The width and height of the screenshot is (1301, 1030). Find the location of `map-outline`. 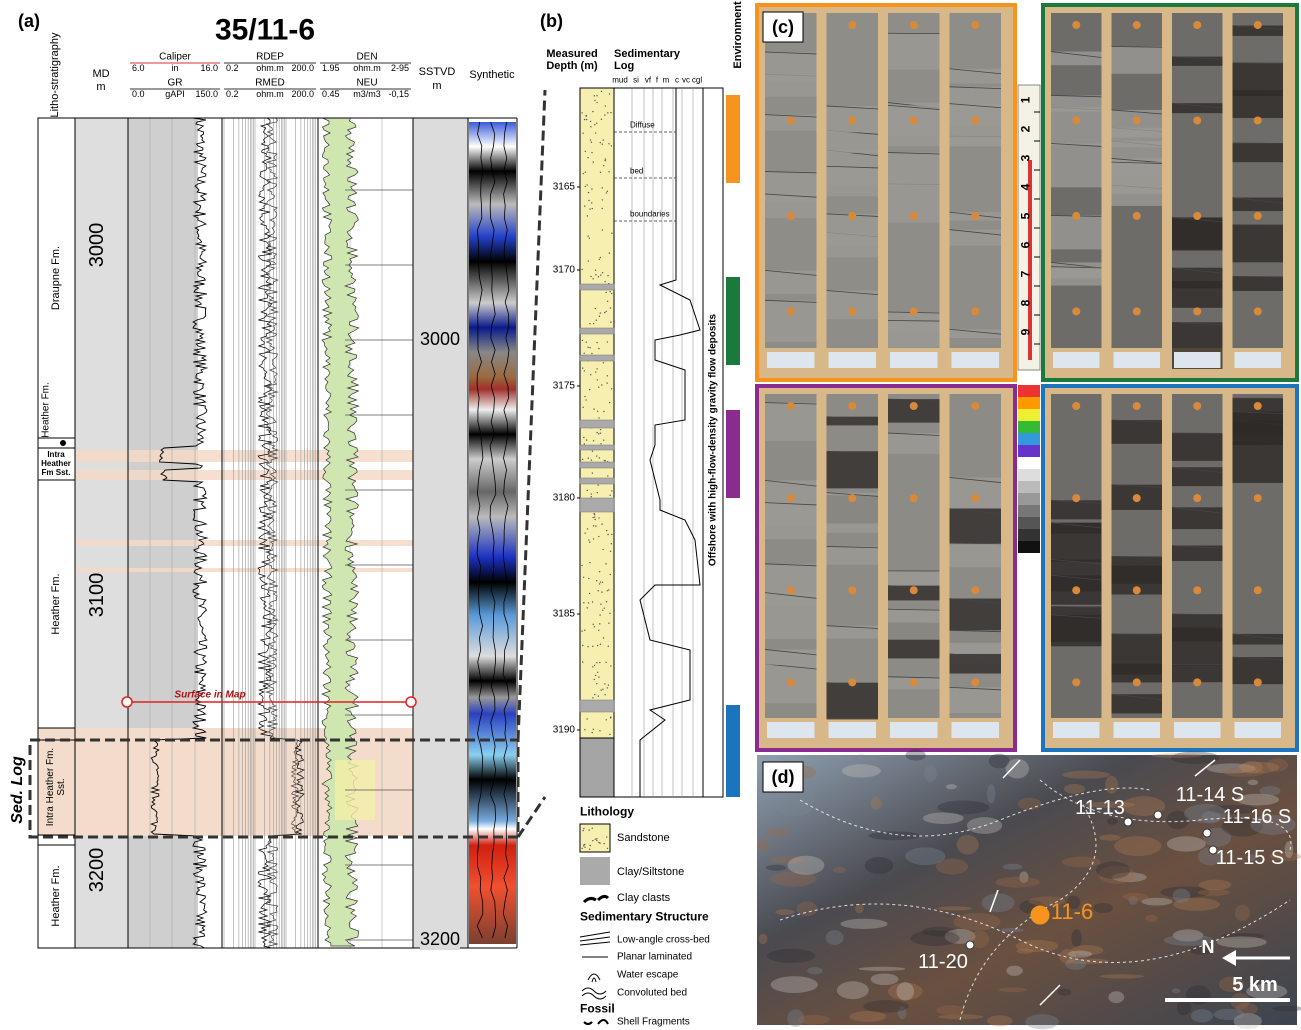

map-outline is located at coordinates (1035, 931).